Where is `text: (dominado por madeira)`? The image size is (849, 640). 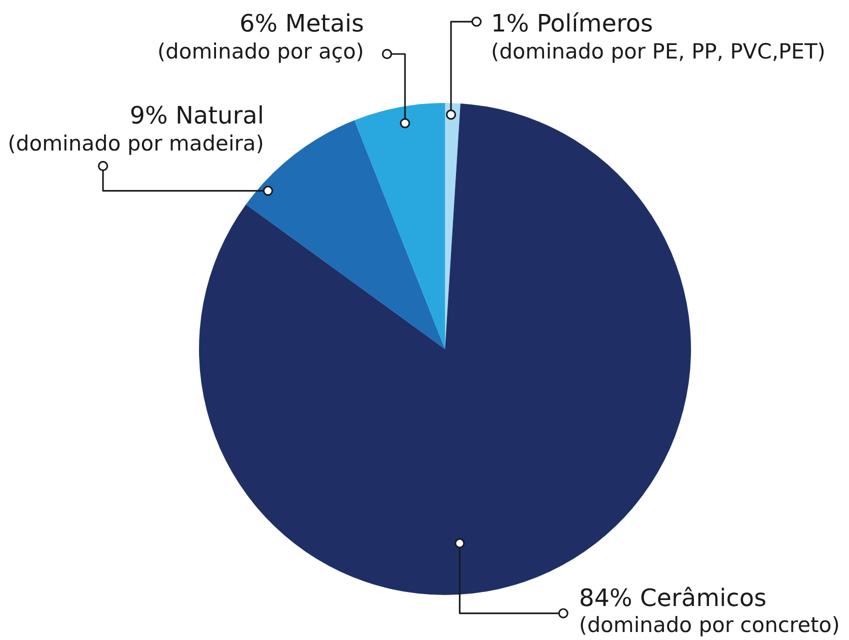
text: (dominado por madeira) is located at coordinates (136, 144).